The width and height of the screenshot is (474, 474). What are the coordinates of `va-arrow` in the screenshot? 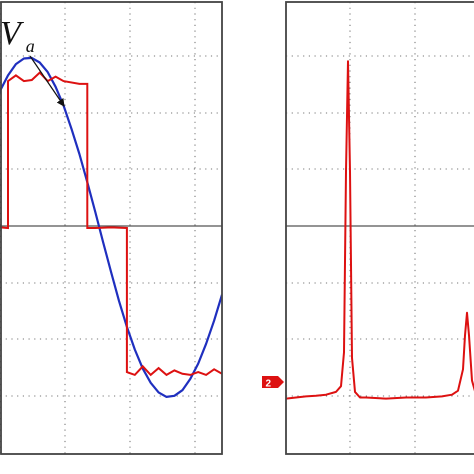 It's located at (47, 81).